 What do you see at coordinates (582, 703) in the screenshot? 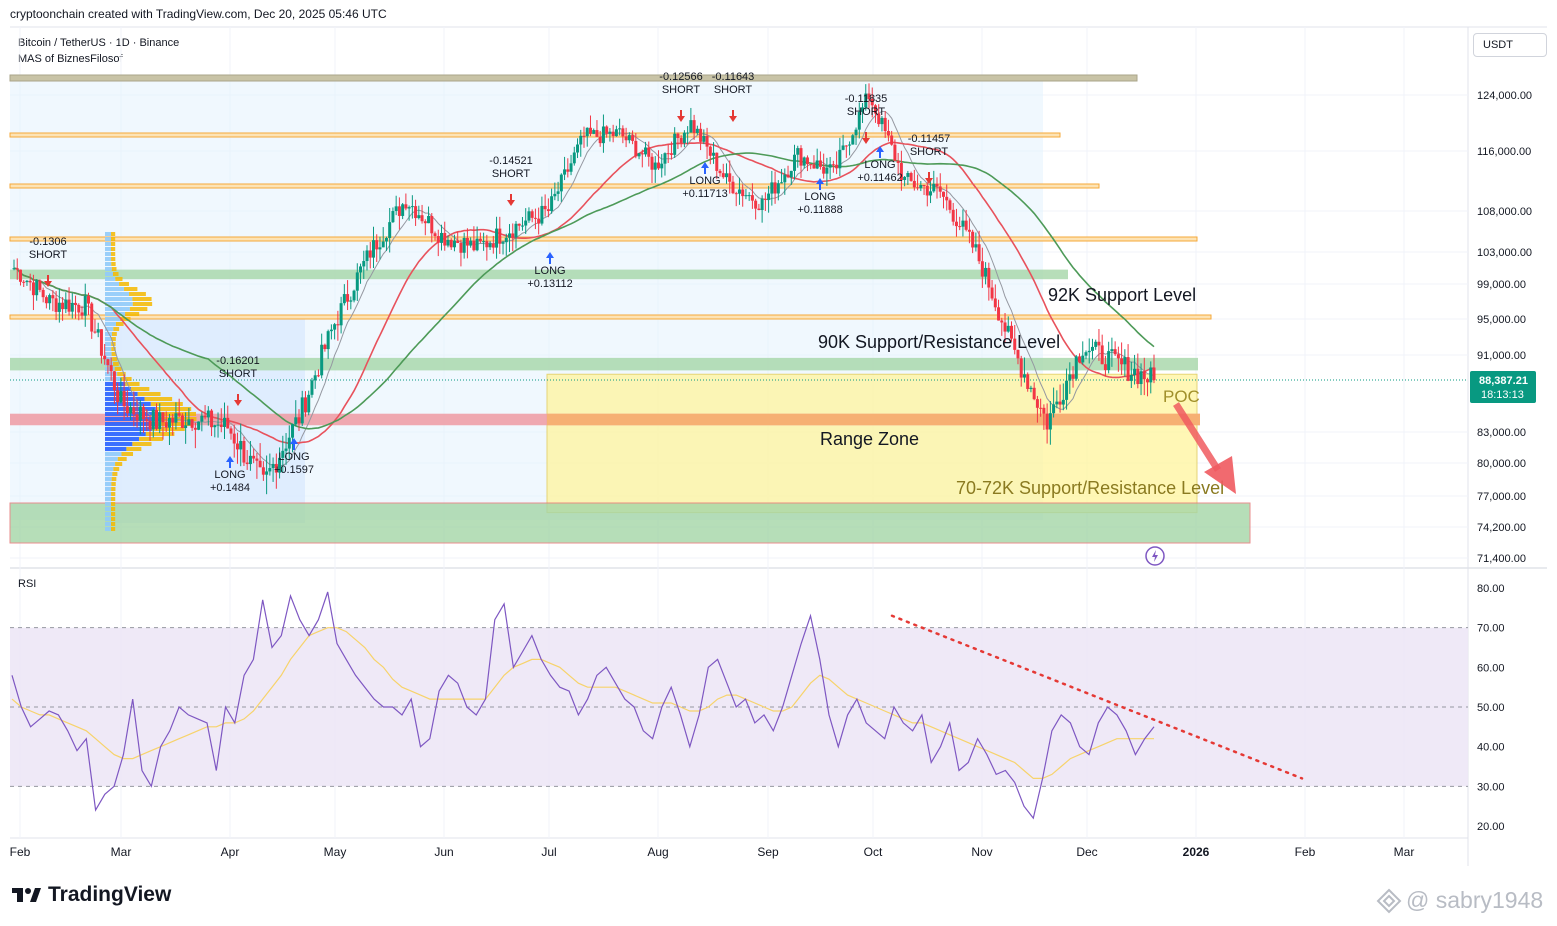
I see `rsi-ma-line` at bounding box center [582, 703].